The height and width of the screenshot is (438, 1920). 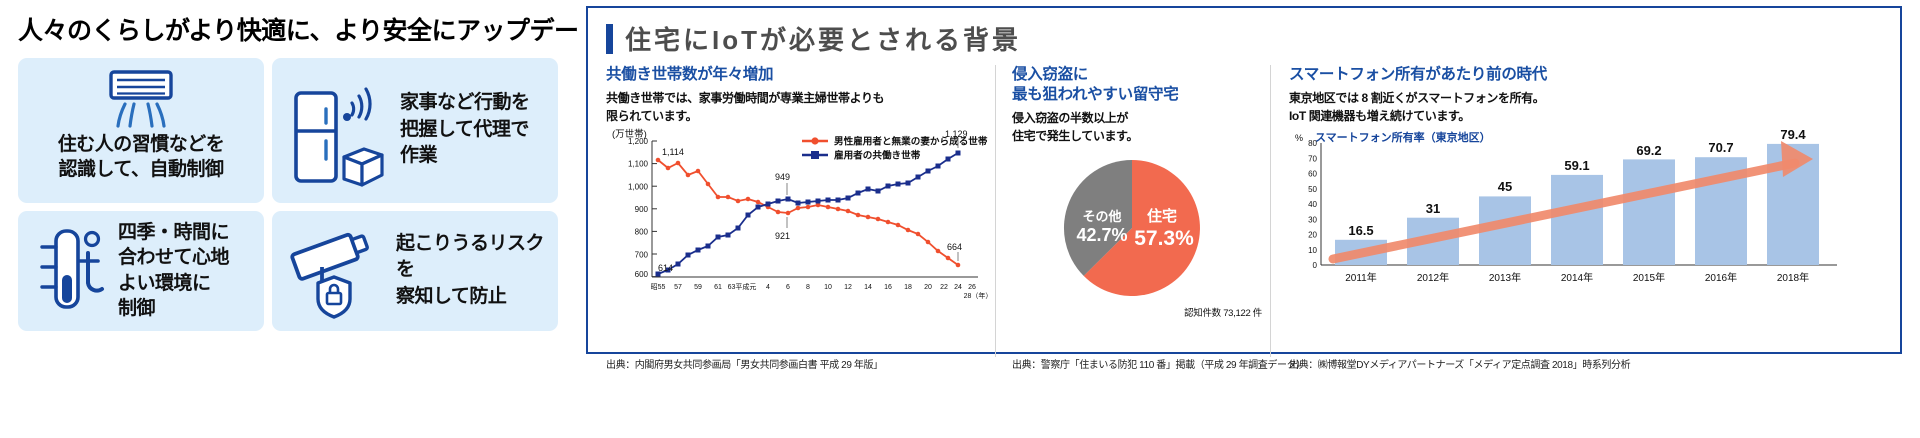 I want to click on svg-text: 57.3%, so click(x=1164, y=238).